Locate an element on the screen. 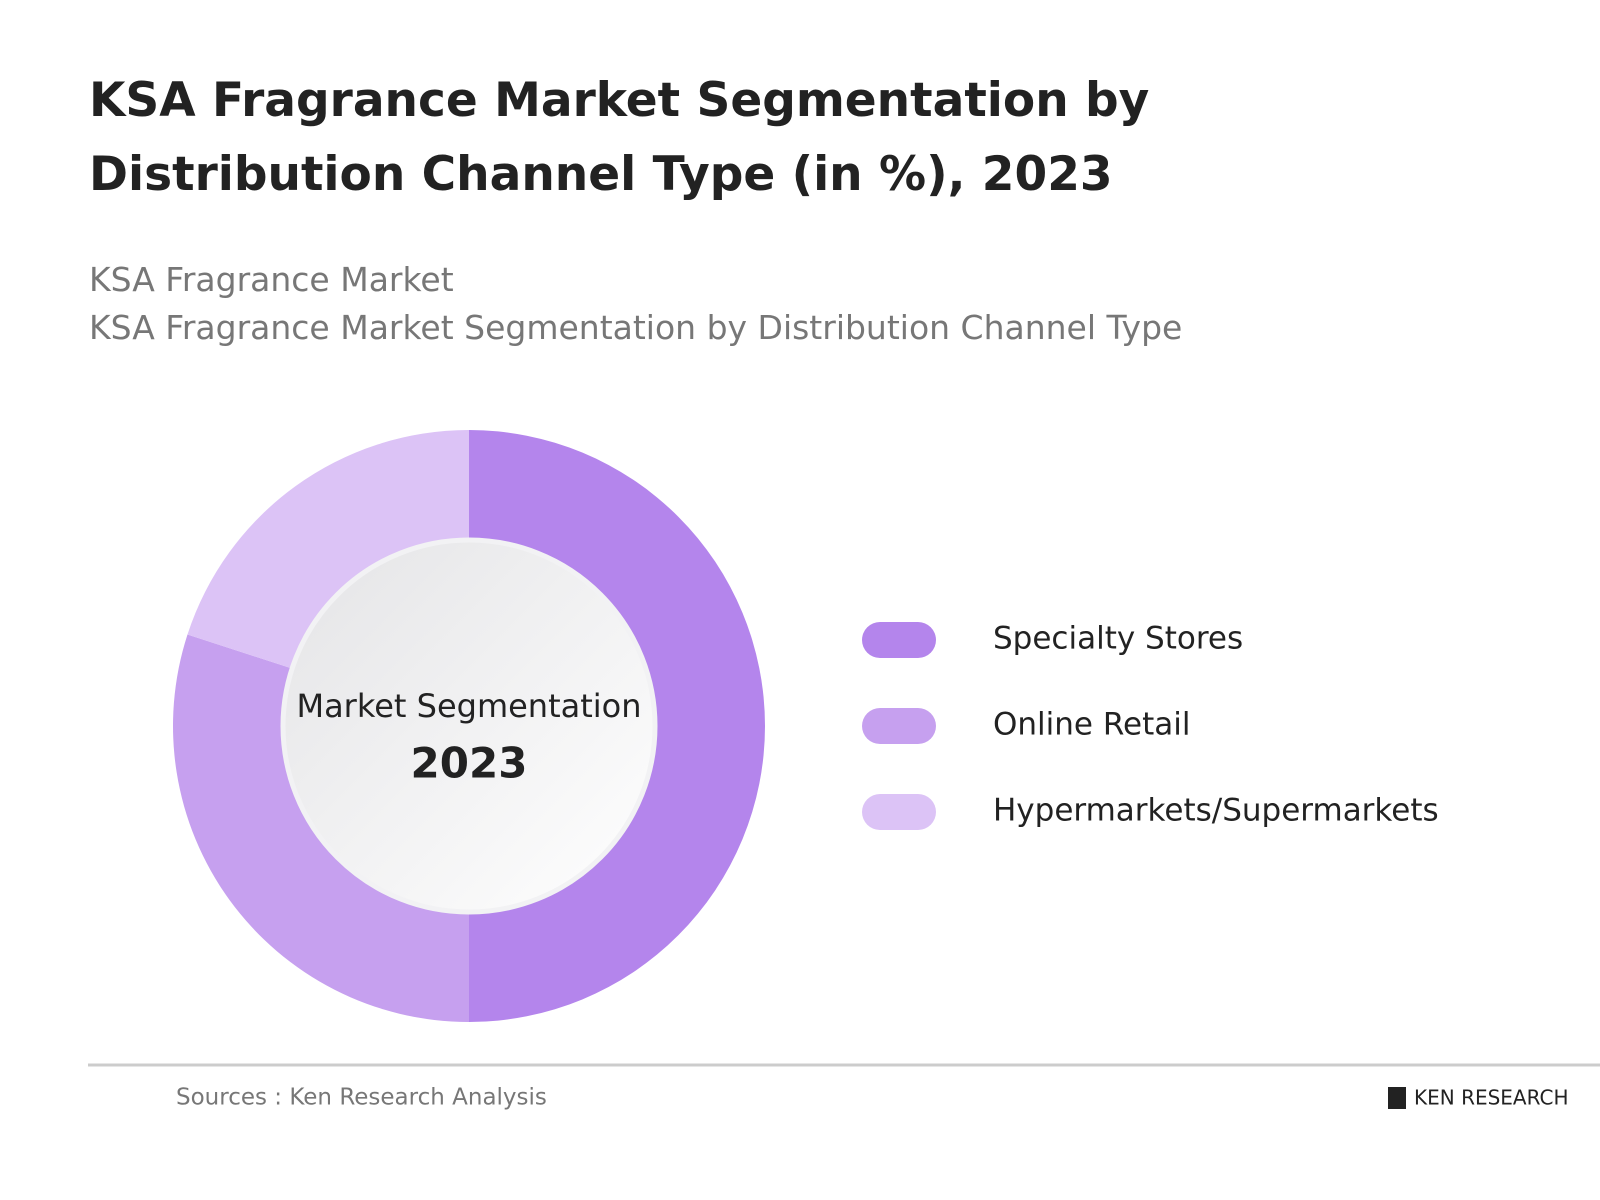 Image resolution: width=1600 pixels, height=1200 pixels. legend-label: Specialty Stores is located at coordinates (1118, 639).